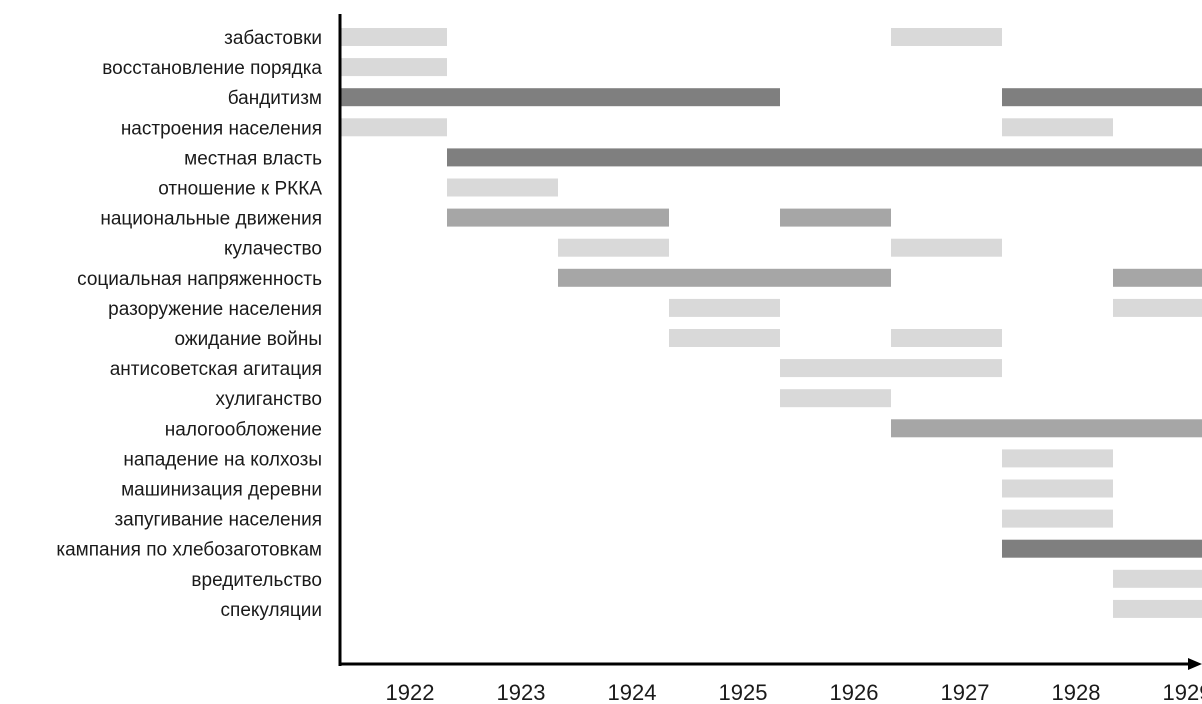 The width and height of the screenshot is (1202, 704). I want to click on category-label: бандитизм, so click(275, 98).